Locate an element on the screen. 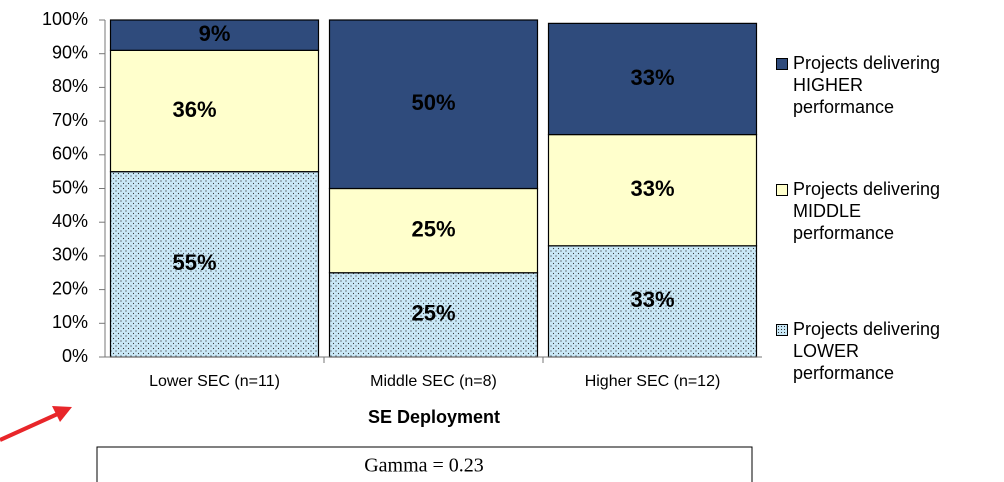  arrow-head is located at coordinates (62, 414).